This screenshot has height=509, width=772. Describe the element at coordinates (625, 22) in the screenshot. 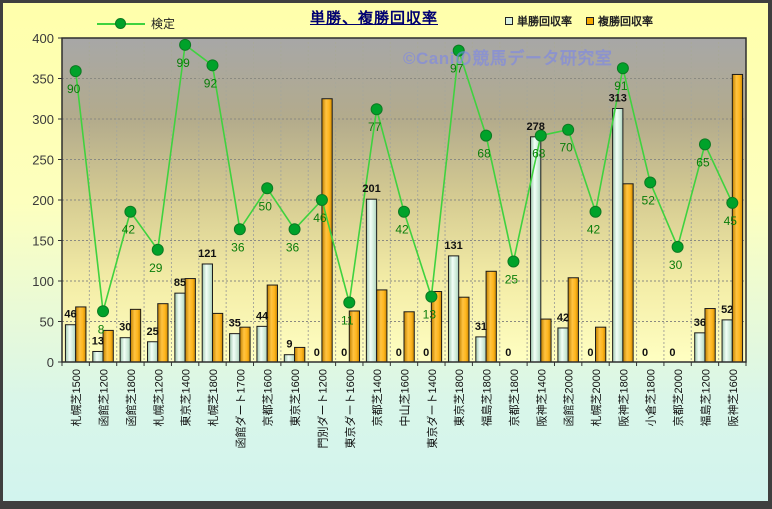

I see `legend-fukusho-label: 複勝回収率` at that location.